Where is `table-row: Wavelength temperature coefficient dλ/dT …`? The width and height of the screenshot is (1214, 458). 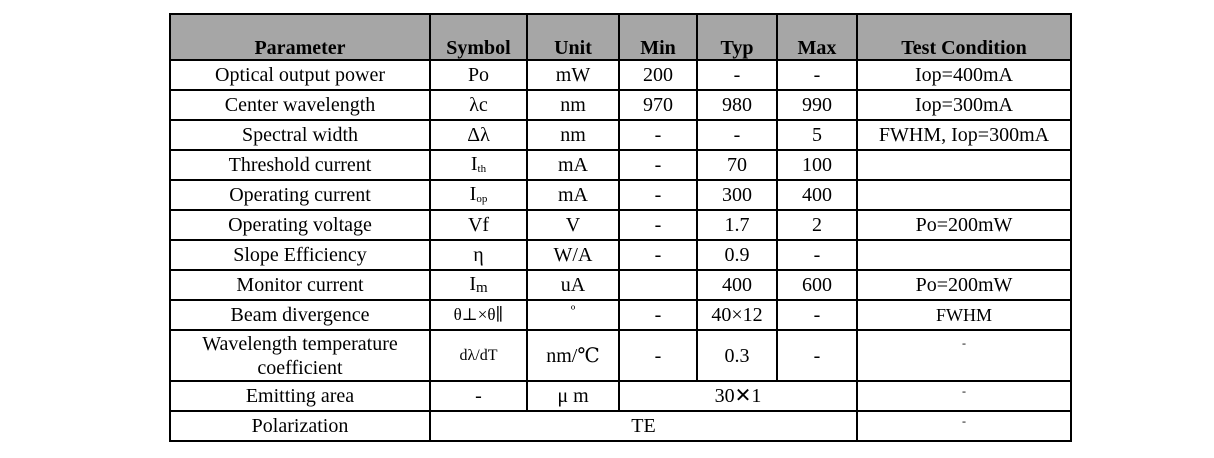 table-row: Wavelength temperature coefficient dλ/dT … is located at coordinates (620, 355).